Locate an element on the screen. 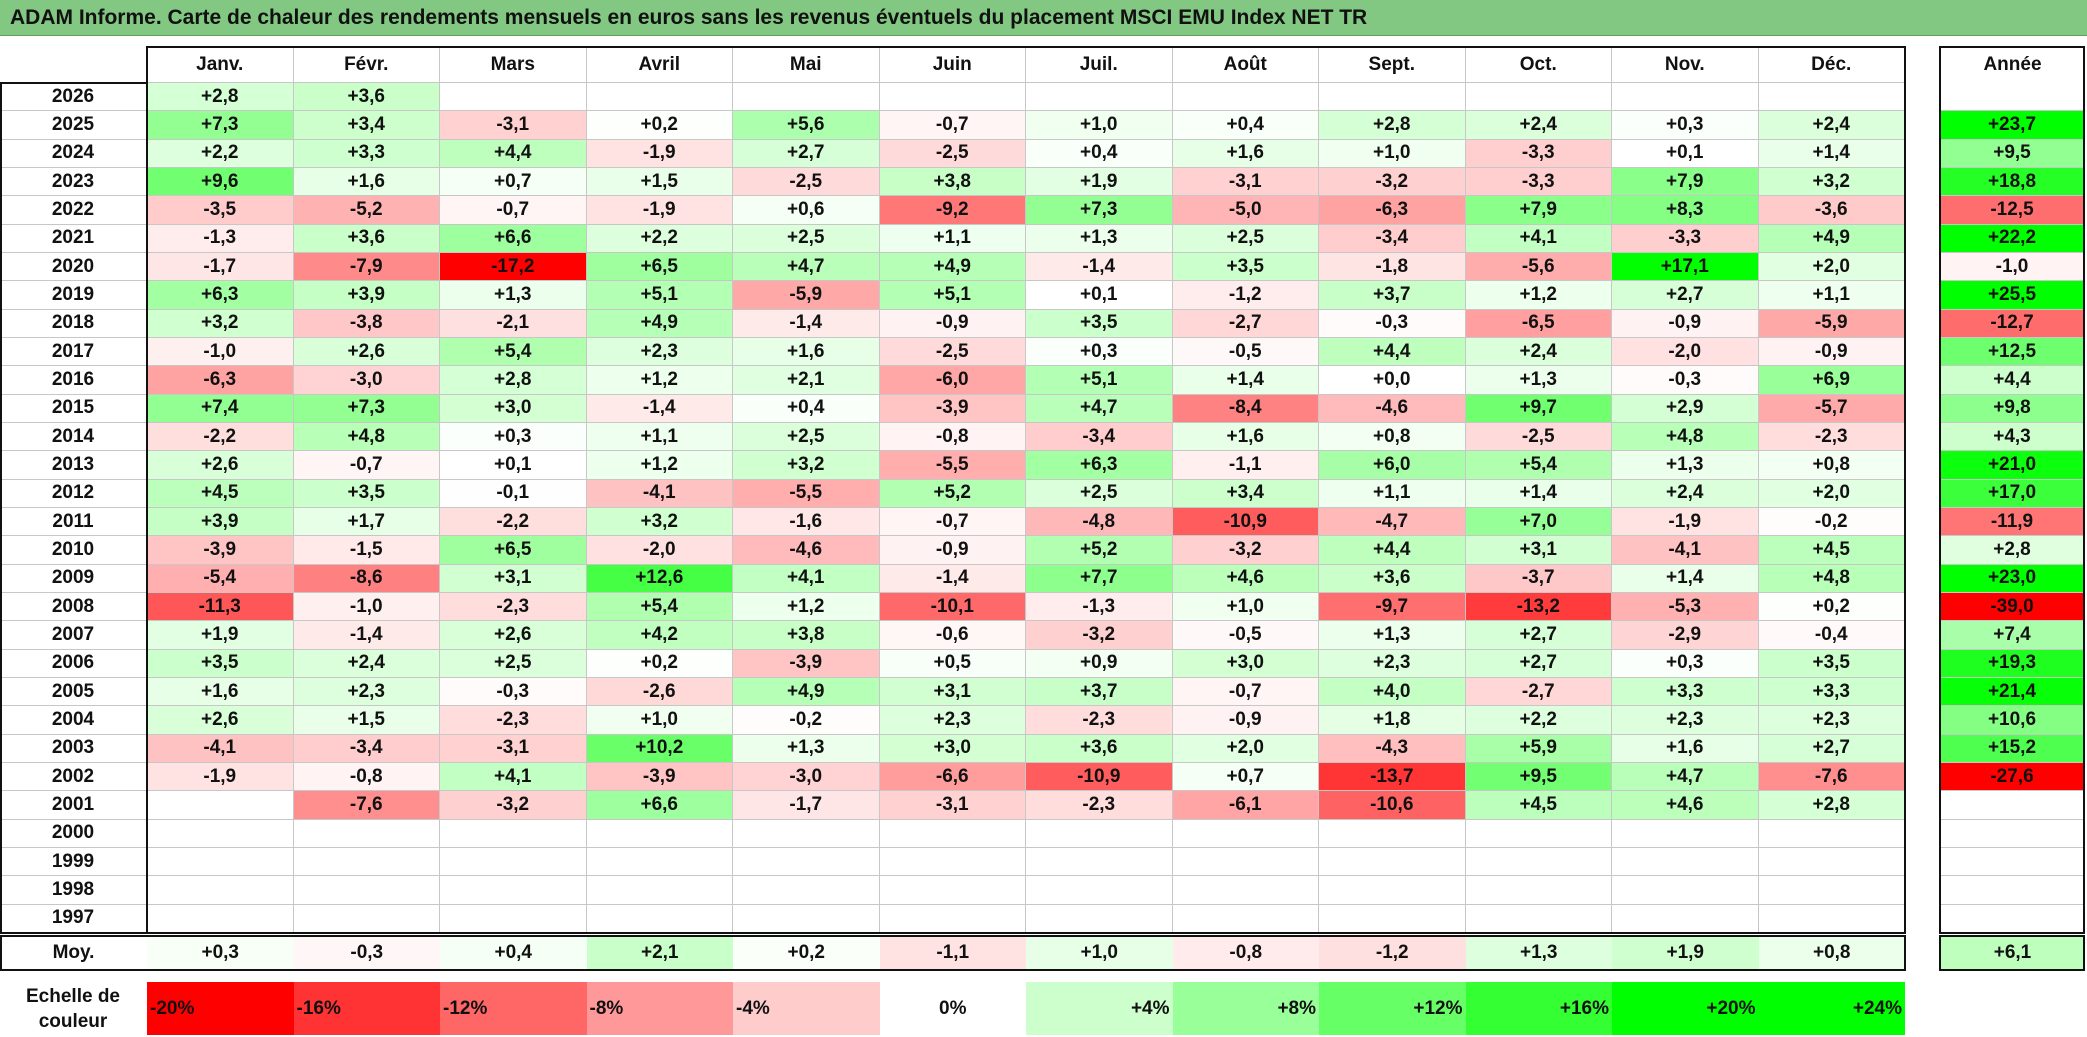  heatmap-cell: -2,3 is located at coordinates (1099, 720).